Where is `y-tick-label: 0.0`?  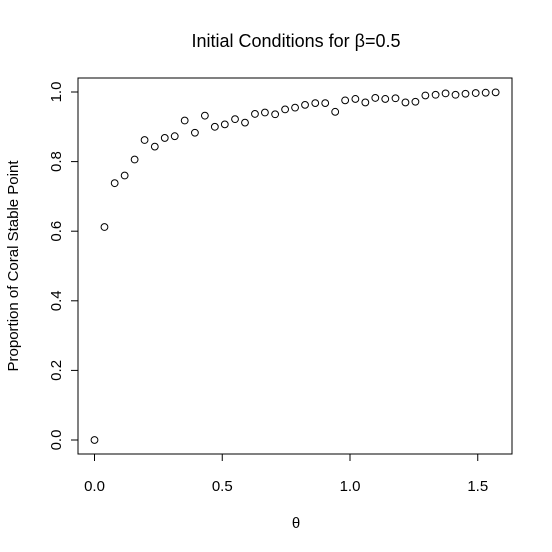 y-tick-label: 0.0 is located at coordinates (56, 440).